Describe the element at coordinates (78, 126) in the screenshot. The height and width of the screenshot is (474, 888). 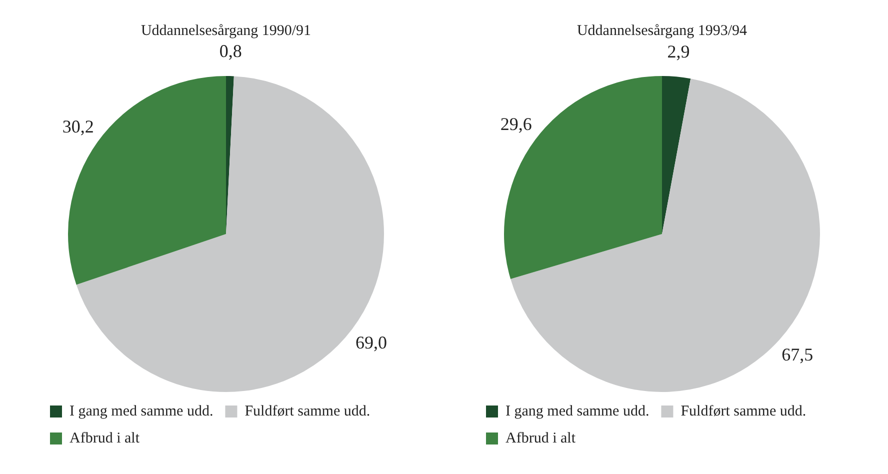
I see `data-label: 30,2` at that location.